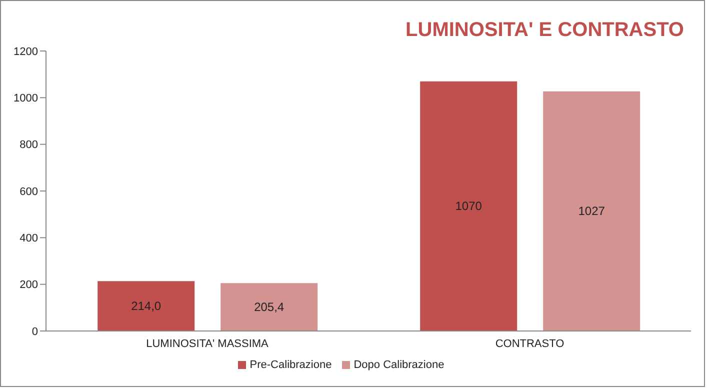  What do you see at coordinates (35, 332) in the screenshot?
I see `y-tick-label: 0` at bounding box center [35, 332].